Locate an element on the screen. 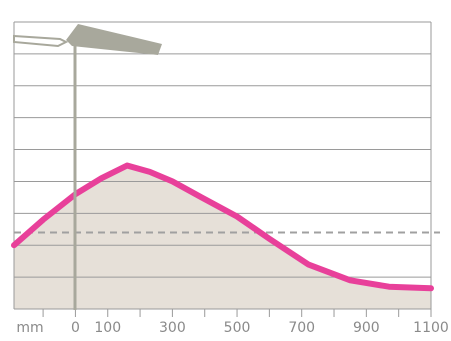  probe-handle is located at coordinates (41, 41).